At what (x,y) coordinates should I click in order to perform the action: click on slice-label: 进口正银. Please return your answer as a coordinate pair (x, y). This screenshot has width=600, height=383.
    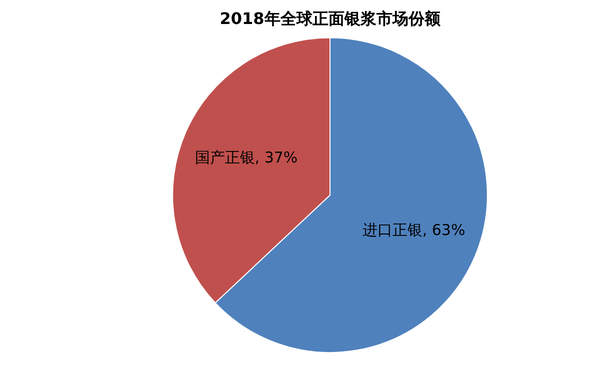
    Looking at the image, I should click on (392, 230).